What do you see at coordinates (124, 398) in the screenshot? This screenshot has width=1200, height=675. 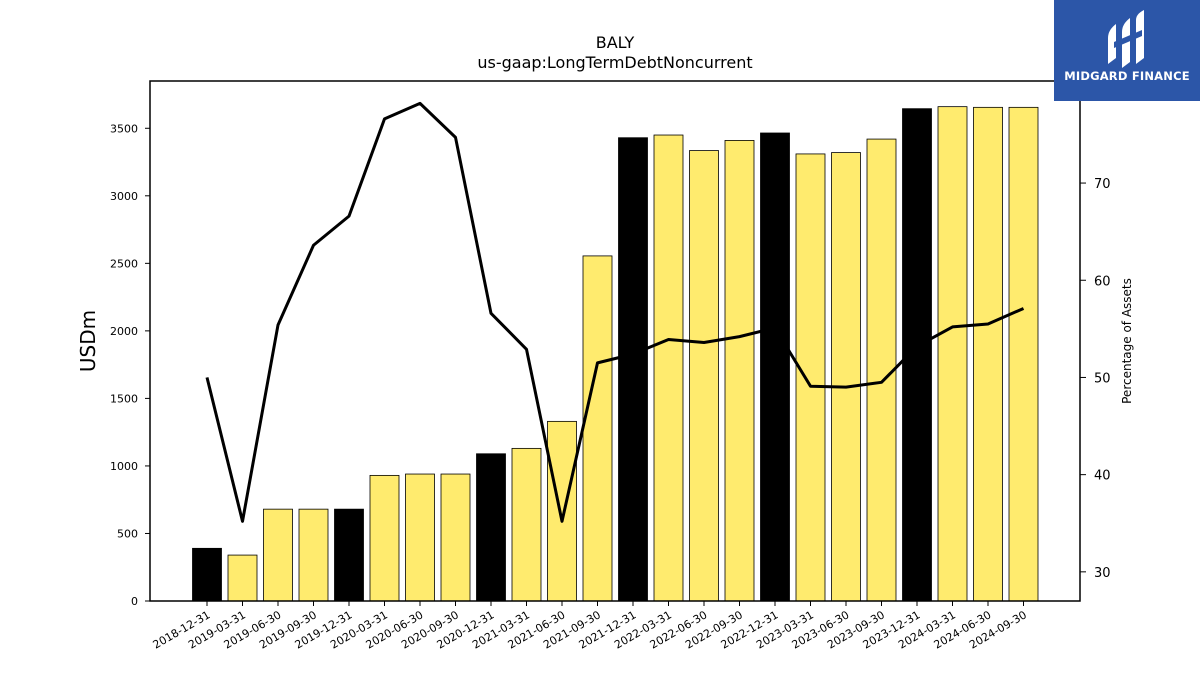 I see `y-tick-label: 1500` at bounding box center [124, 398].